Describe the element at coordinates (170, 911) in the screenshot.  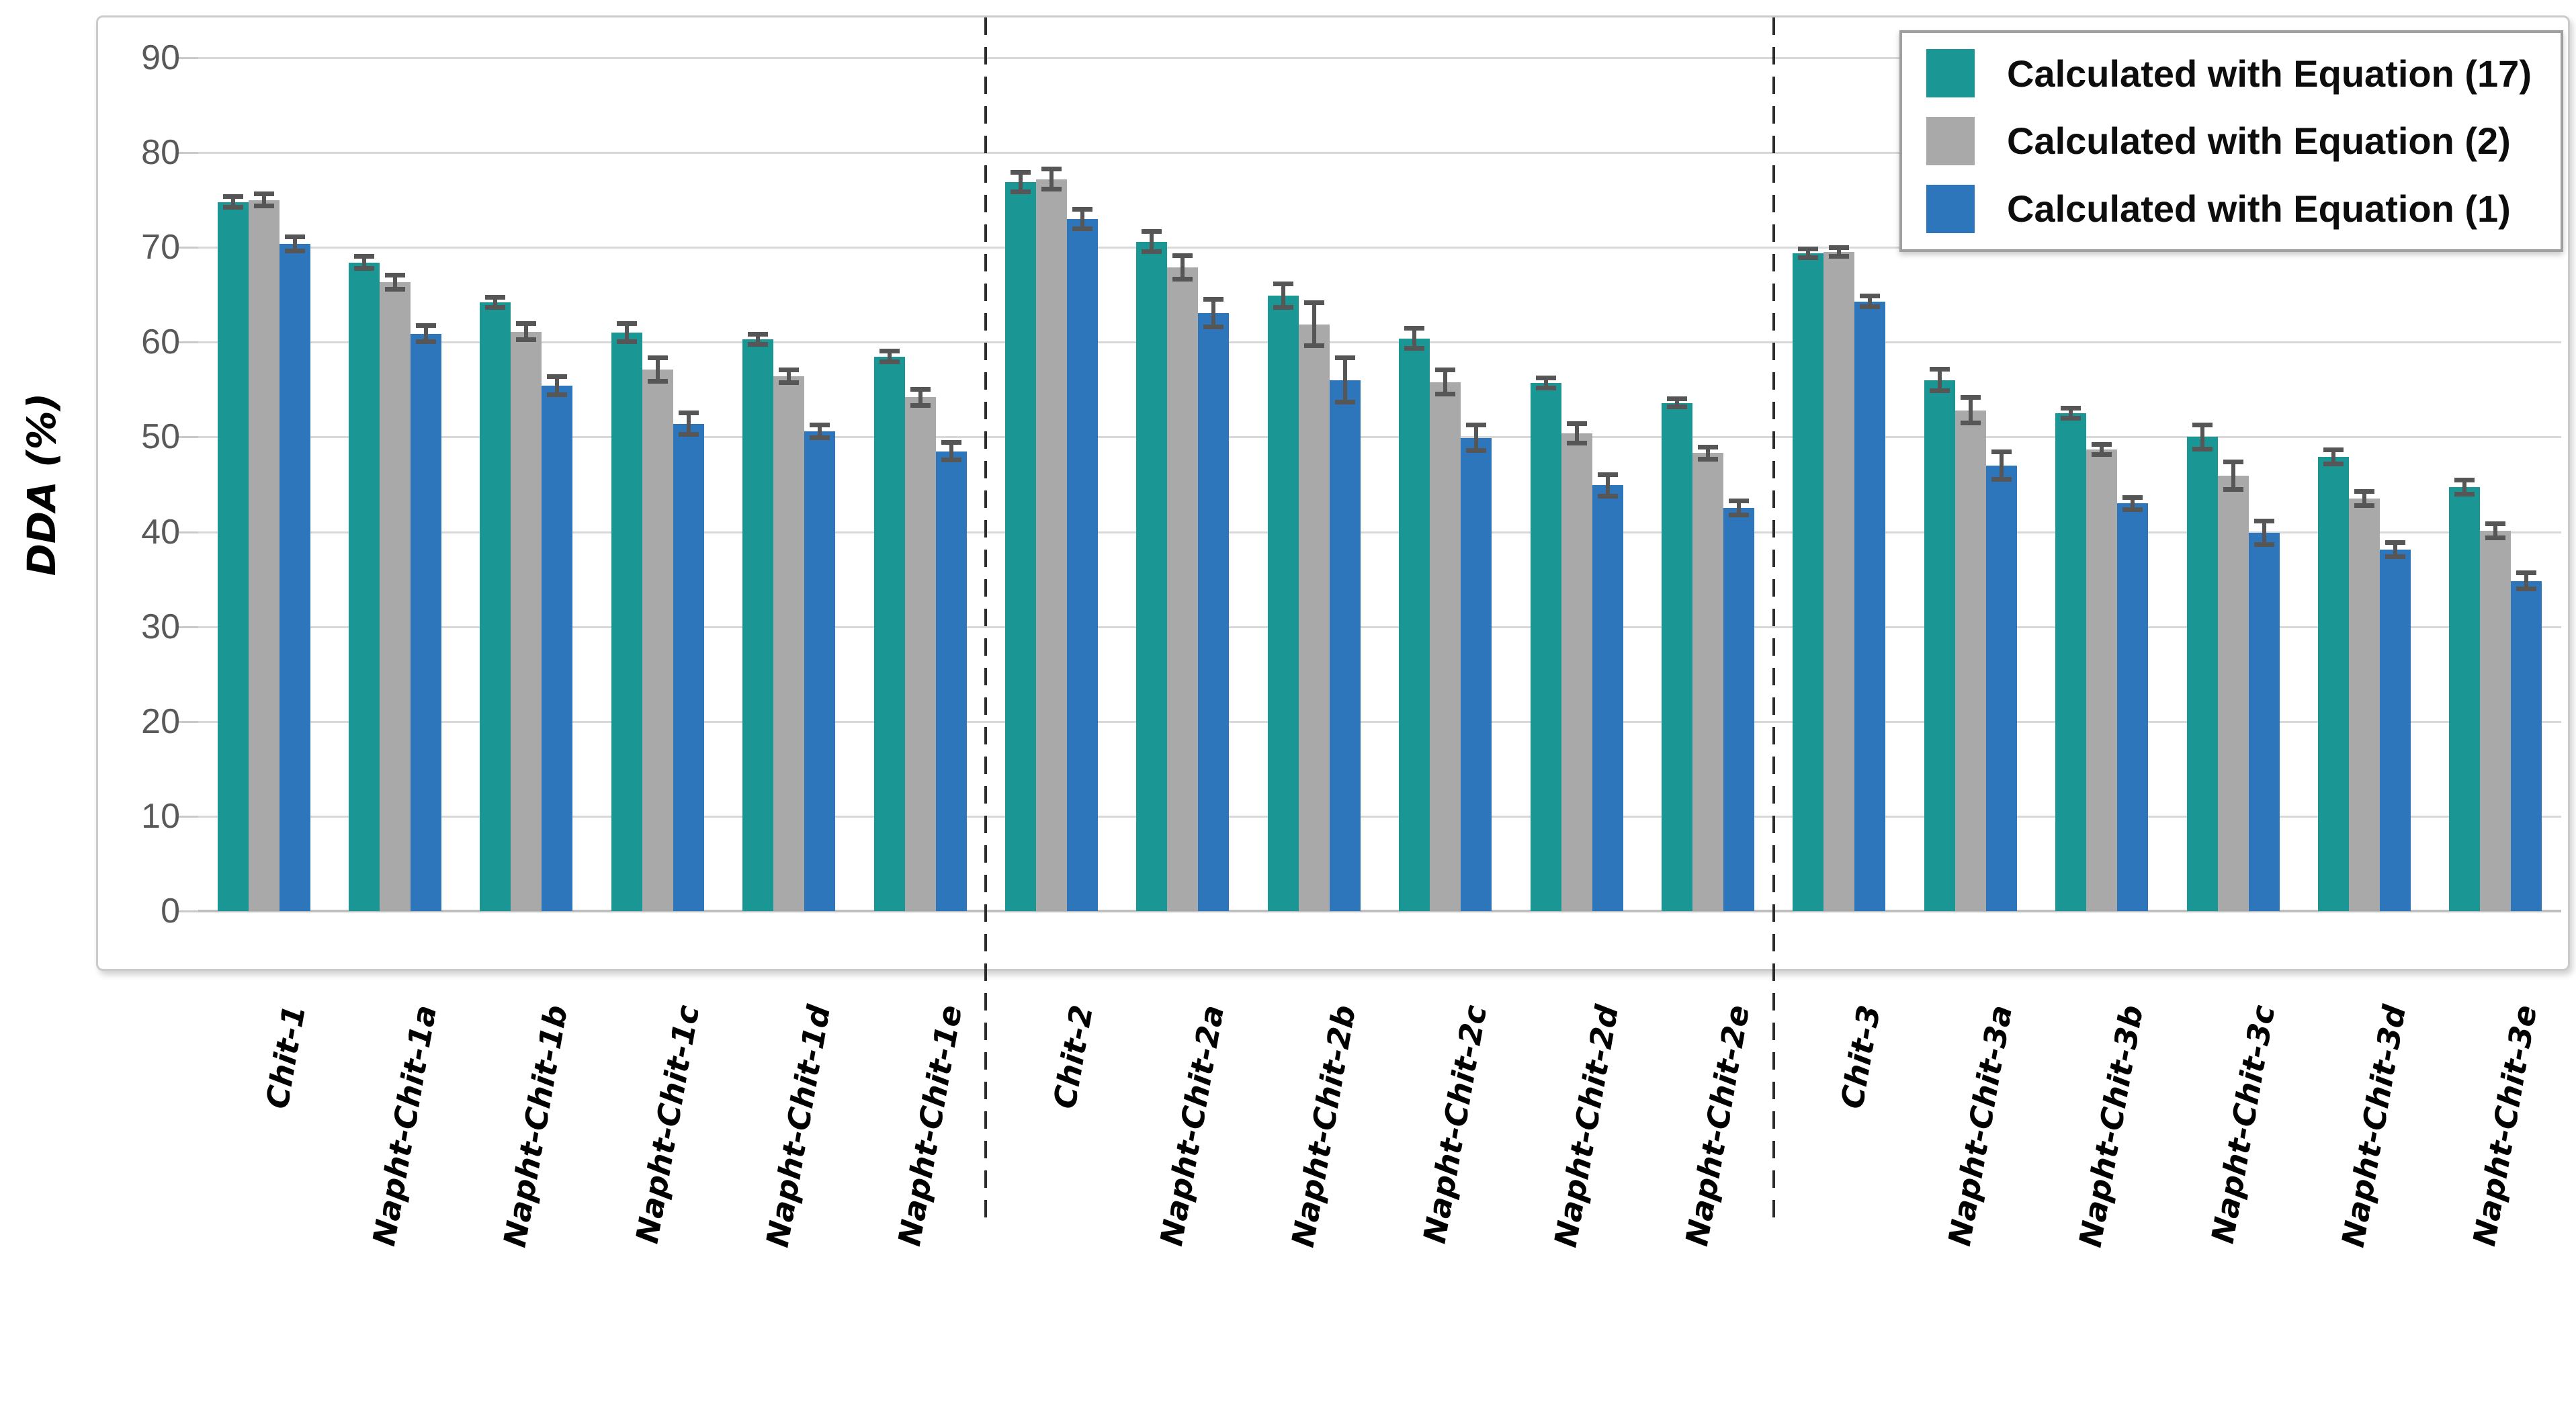
I see `y-tick-label: 0` at that location.